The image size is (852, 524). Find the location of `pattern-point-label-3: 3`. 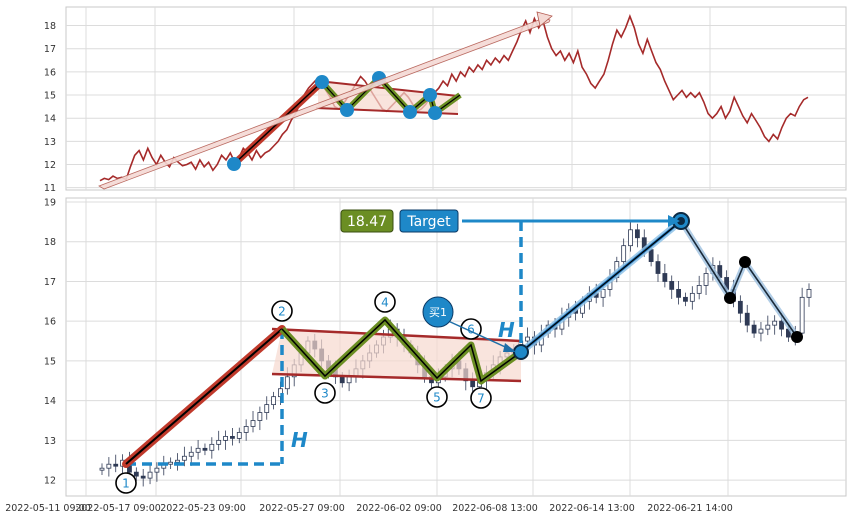

pattern-point-label-3: 3 is located at coordinates (325, 394).